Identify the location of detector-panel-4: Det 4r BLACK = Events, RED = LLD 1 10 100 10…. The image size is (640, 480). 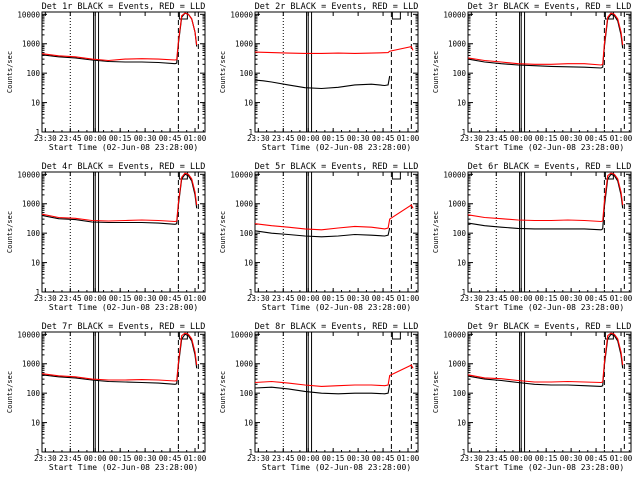
(106, 237).